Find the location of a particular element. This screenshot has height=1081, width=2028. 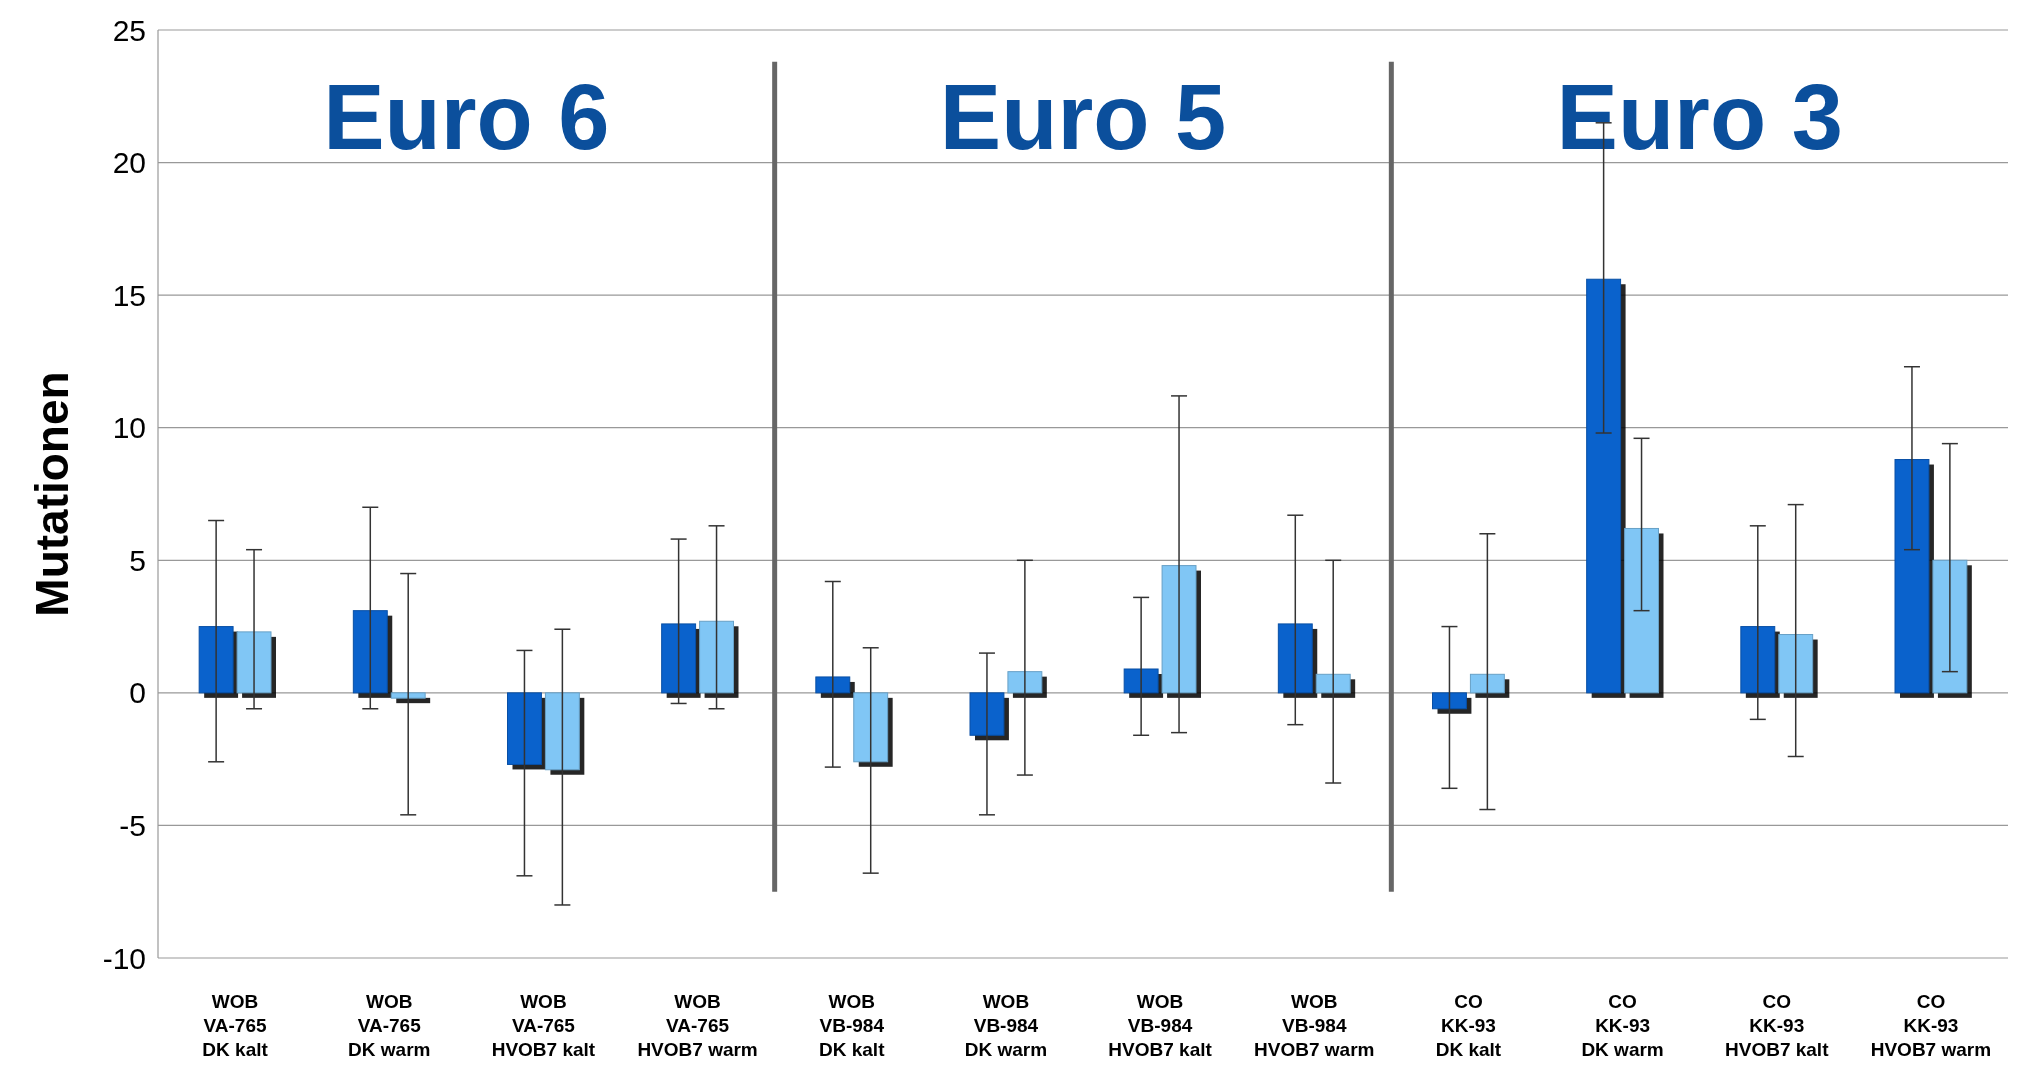

annotation: Euro 3 is located at coordinates (1699, 117).